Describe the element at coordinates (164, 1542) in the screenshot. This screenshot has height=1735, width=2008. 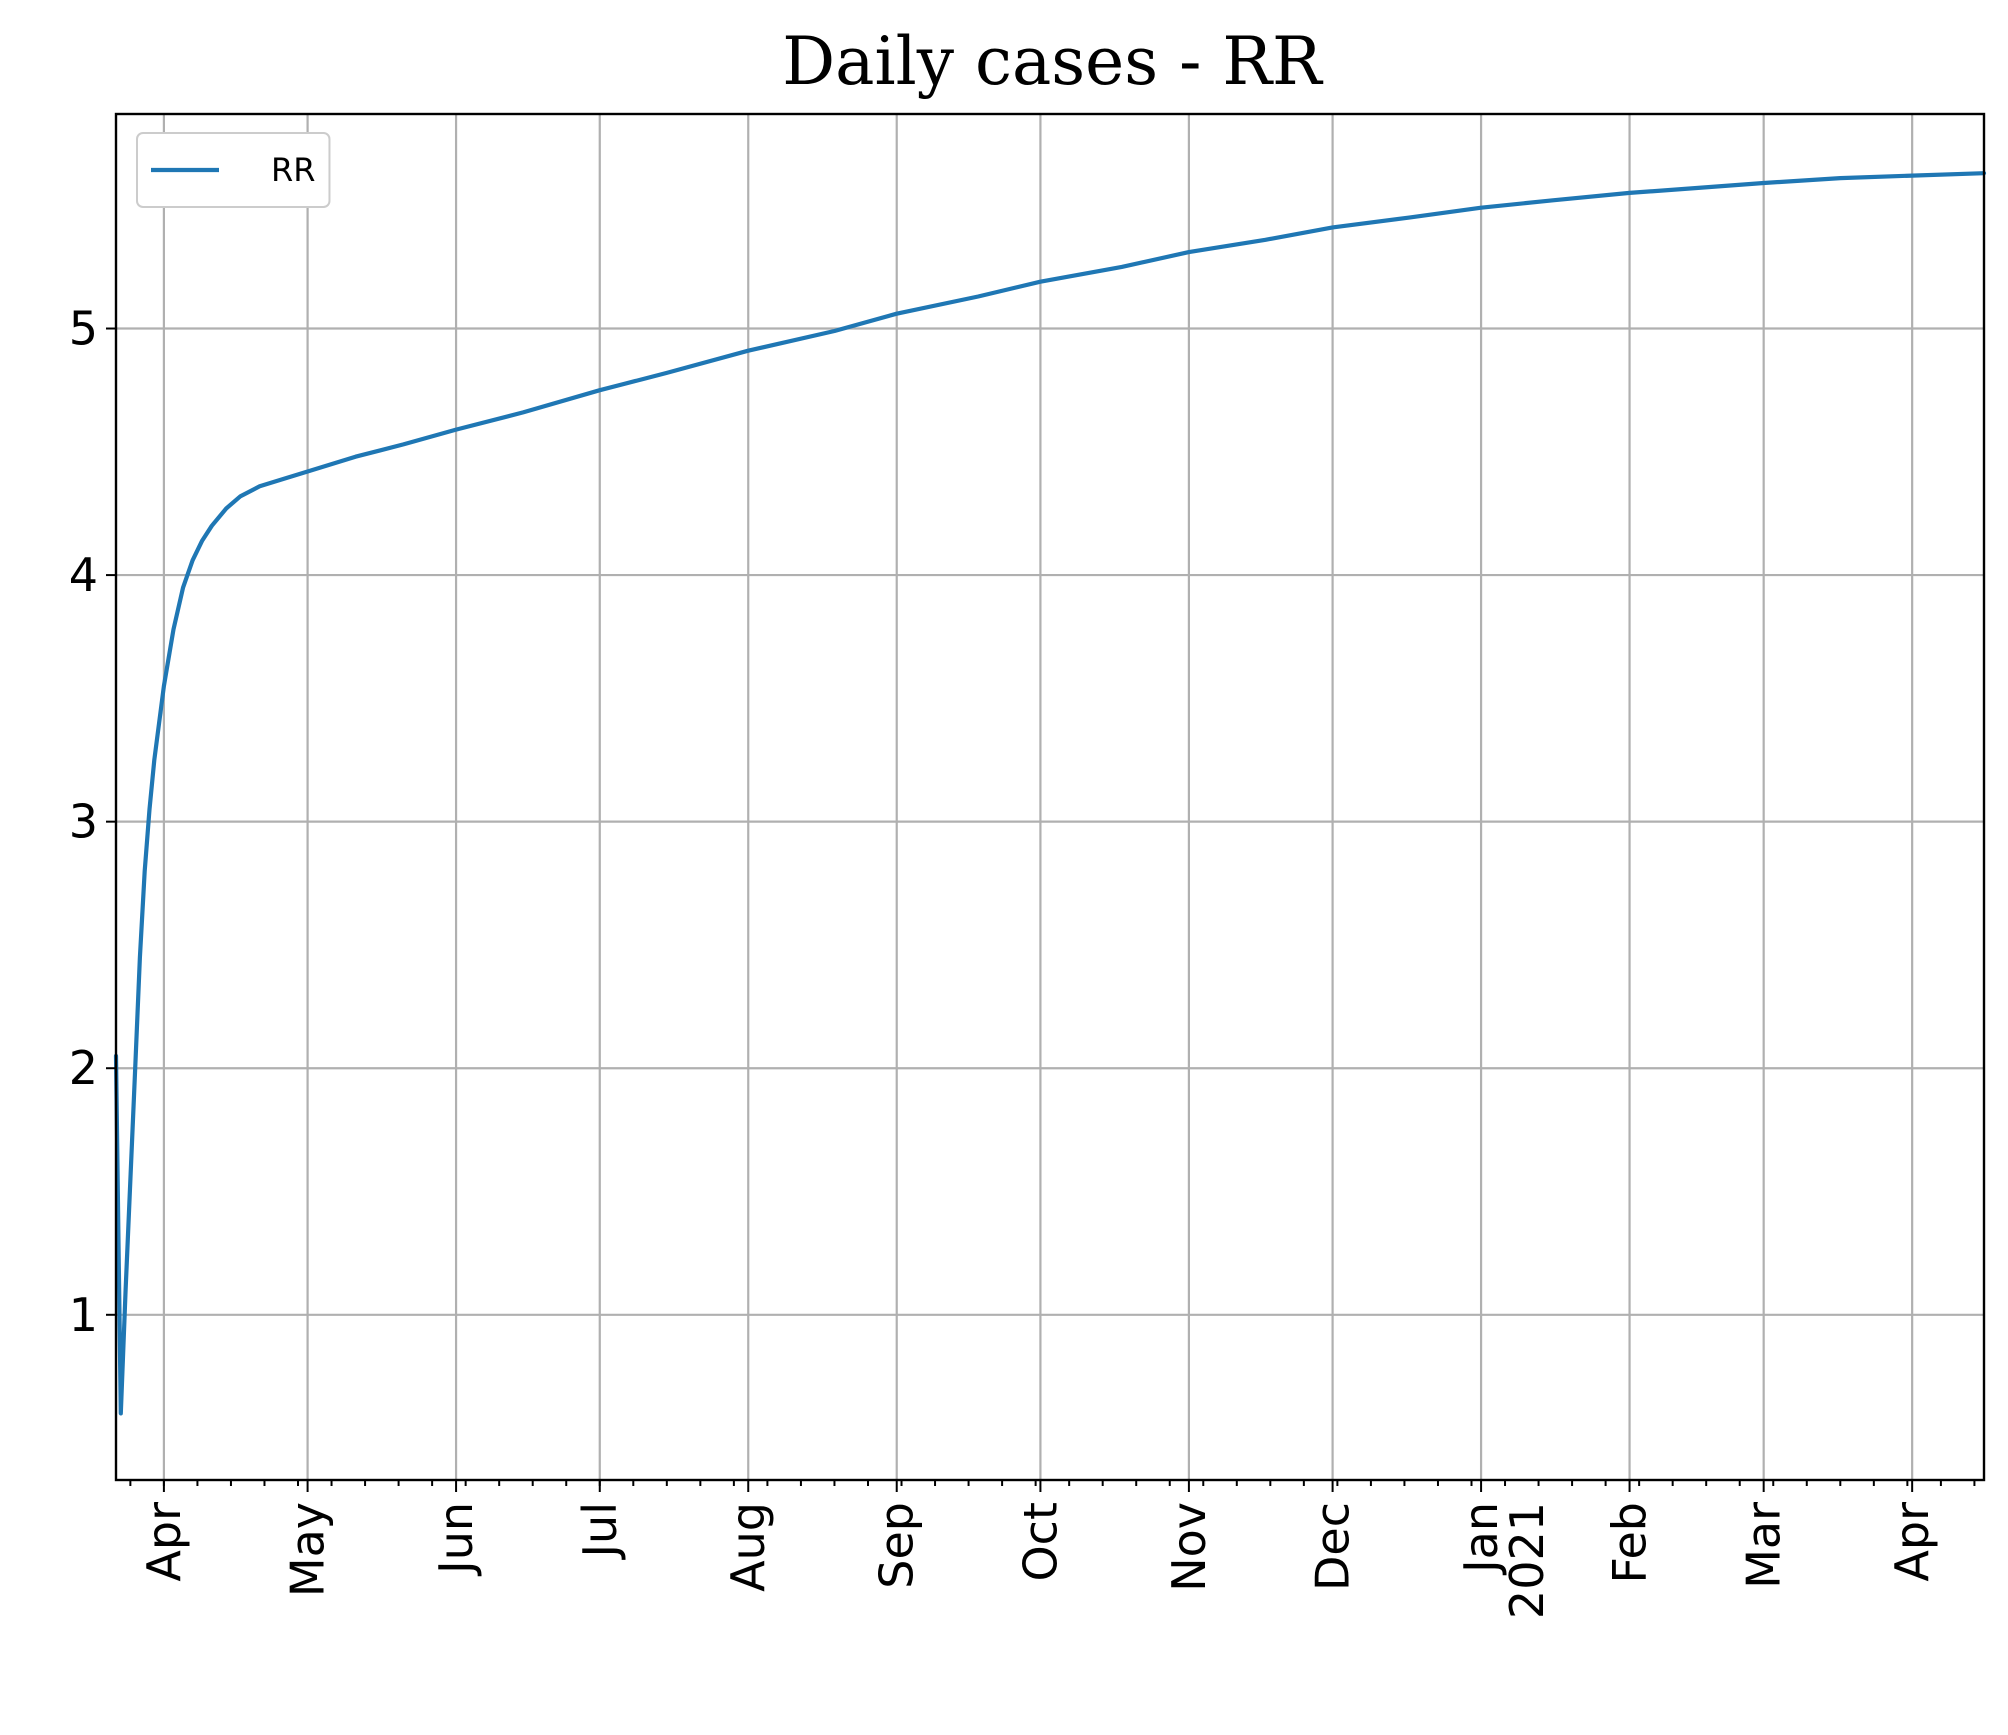
I see `x-tick-label-0: Apr` at that location.